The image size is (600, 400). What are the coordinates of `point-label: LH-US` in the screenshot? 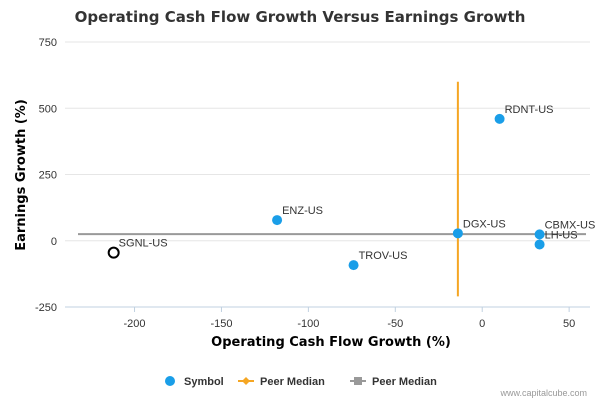 It's located at (561, 235).